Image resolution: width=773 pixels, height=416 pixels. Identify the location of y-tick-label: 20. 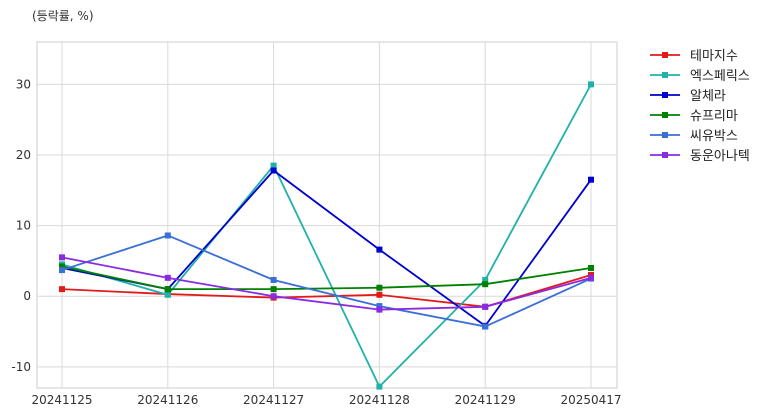
(23, 155).